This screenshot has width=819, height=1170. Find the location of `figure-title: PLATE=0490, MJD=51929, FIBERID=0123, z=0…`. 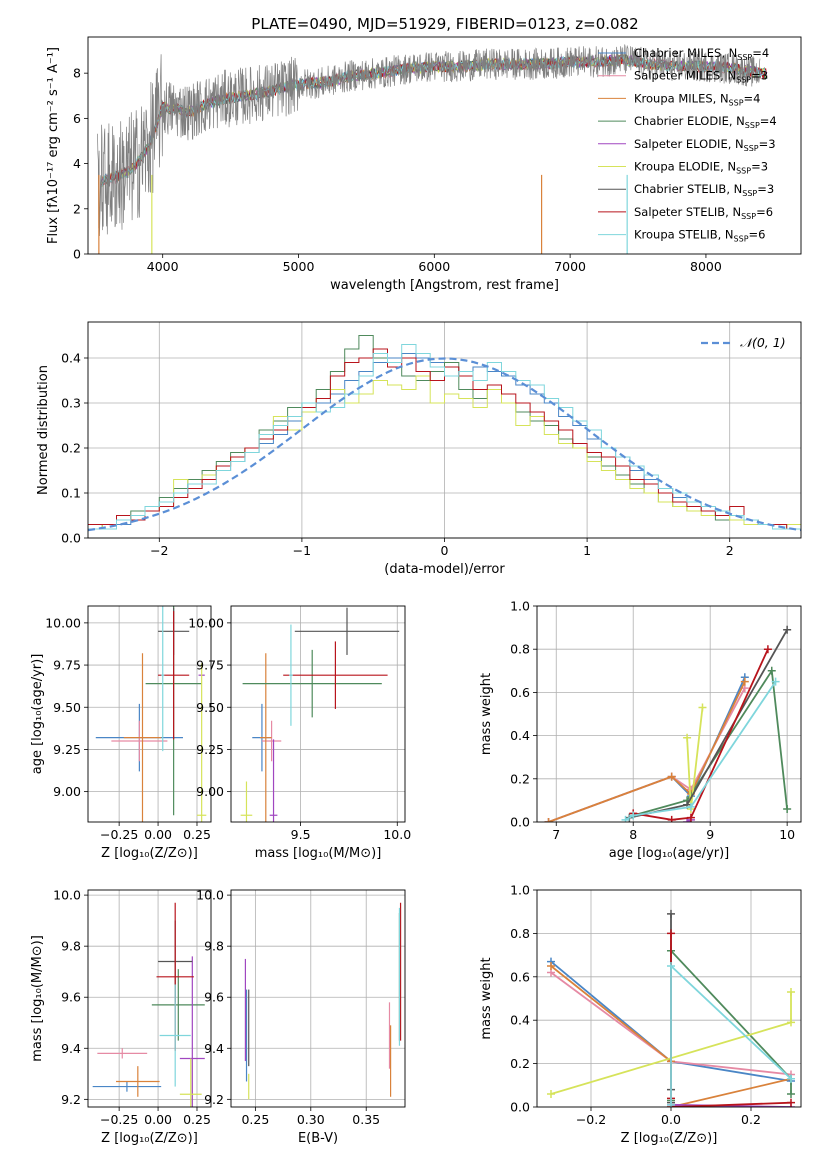

figure-title: PLATE=0490, MJD=51929, FIBERID=0123, z=0… is located at coordinates (444, 24).